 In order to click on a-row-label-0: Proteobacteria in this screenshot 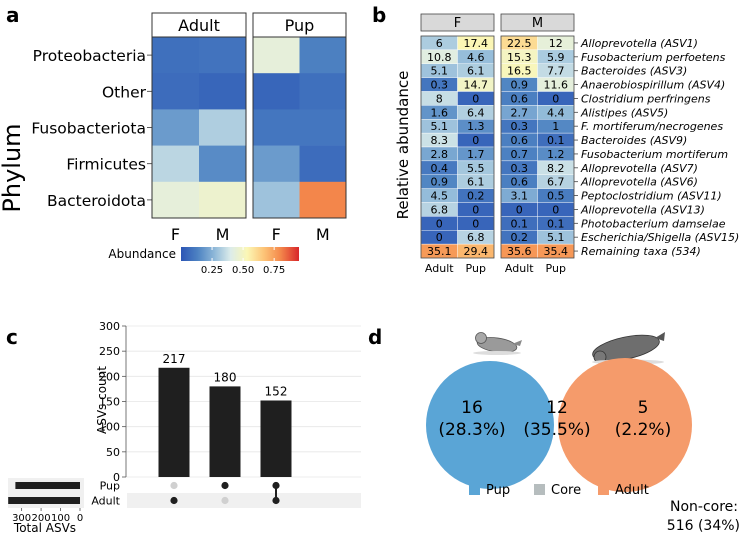, I will do `click(89, 56)`.